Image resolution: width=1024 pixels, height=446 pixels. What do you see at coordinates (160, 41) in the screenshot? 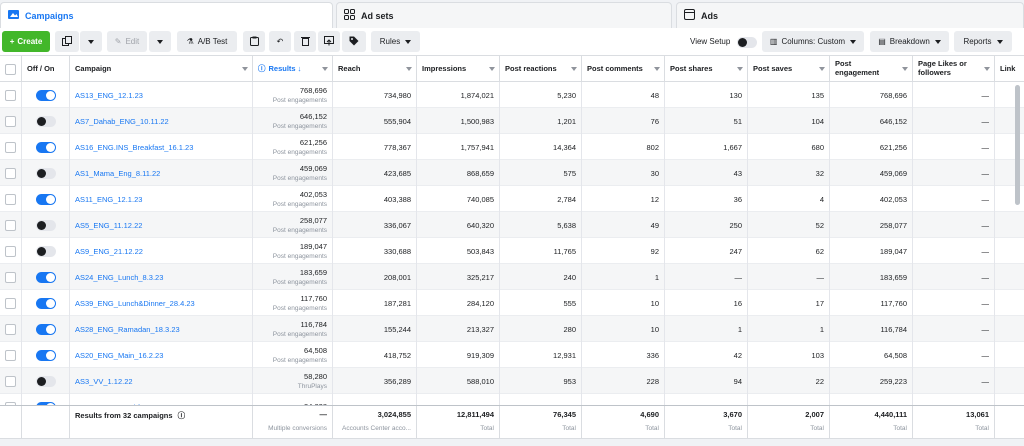
I see `edit-dropdown-button` at bounding box center [160, 41].